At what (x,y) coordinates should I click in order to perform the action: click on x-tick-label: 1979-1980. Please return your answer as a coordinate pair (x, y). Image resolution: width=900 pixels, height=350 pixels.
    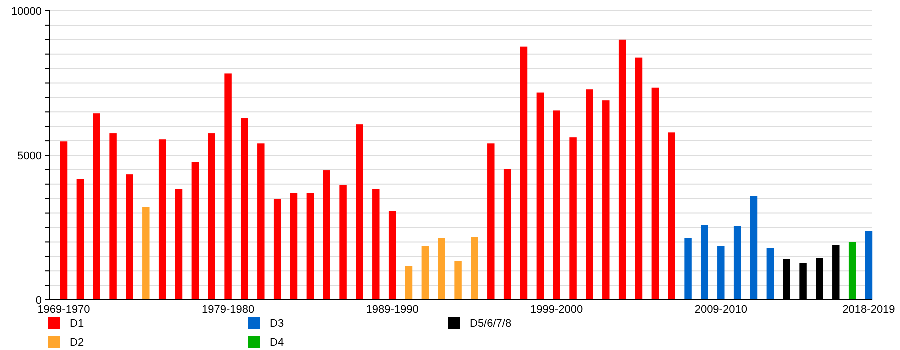
    Looking at the image, I should click on (228, 310).